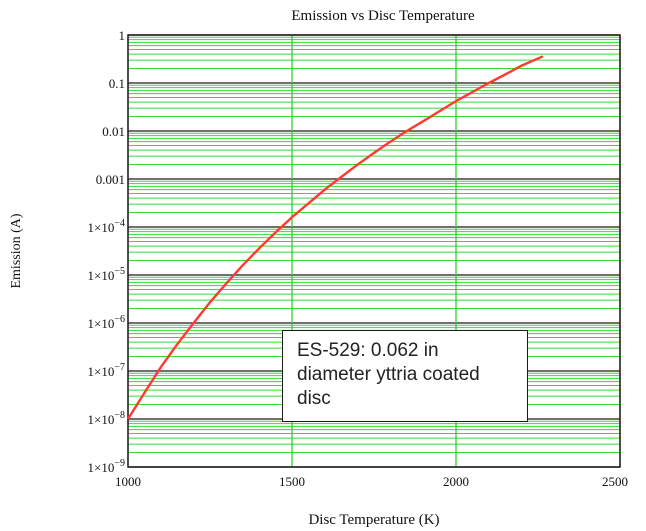 The image size is (646, 531). What do you see at coordinates (122, 35) in the screenshot?
I see `y-tick-label: 1` at bounding box center [122, 35].